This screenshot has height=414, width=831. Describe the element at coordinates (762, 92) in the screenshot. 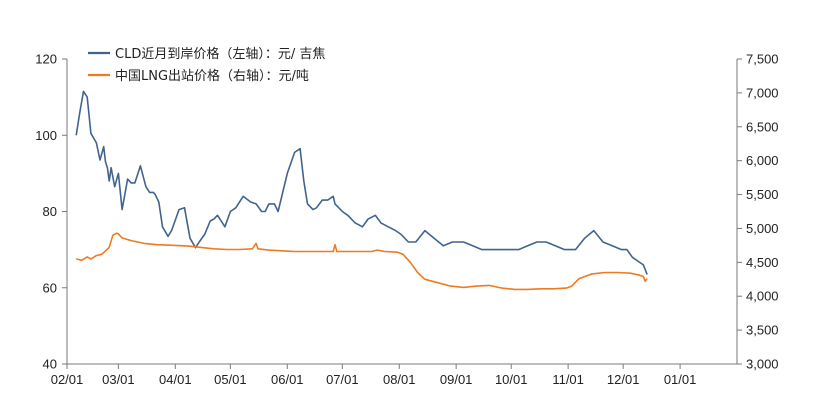

I see `right-tick-label: 7,000` at that location.